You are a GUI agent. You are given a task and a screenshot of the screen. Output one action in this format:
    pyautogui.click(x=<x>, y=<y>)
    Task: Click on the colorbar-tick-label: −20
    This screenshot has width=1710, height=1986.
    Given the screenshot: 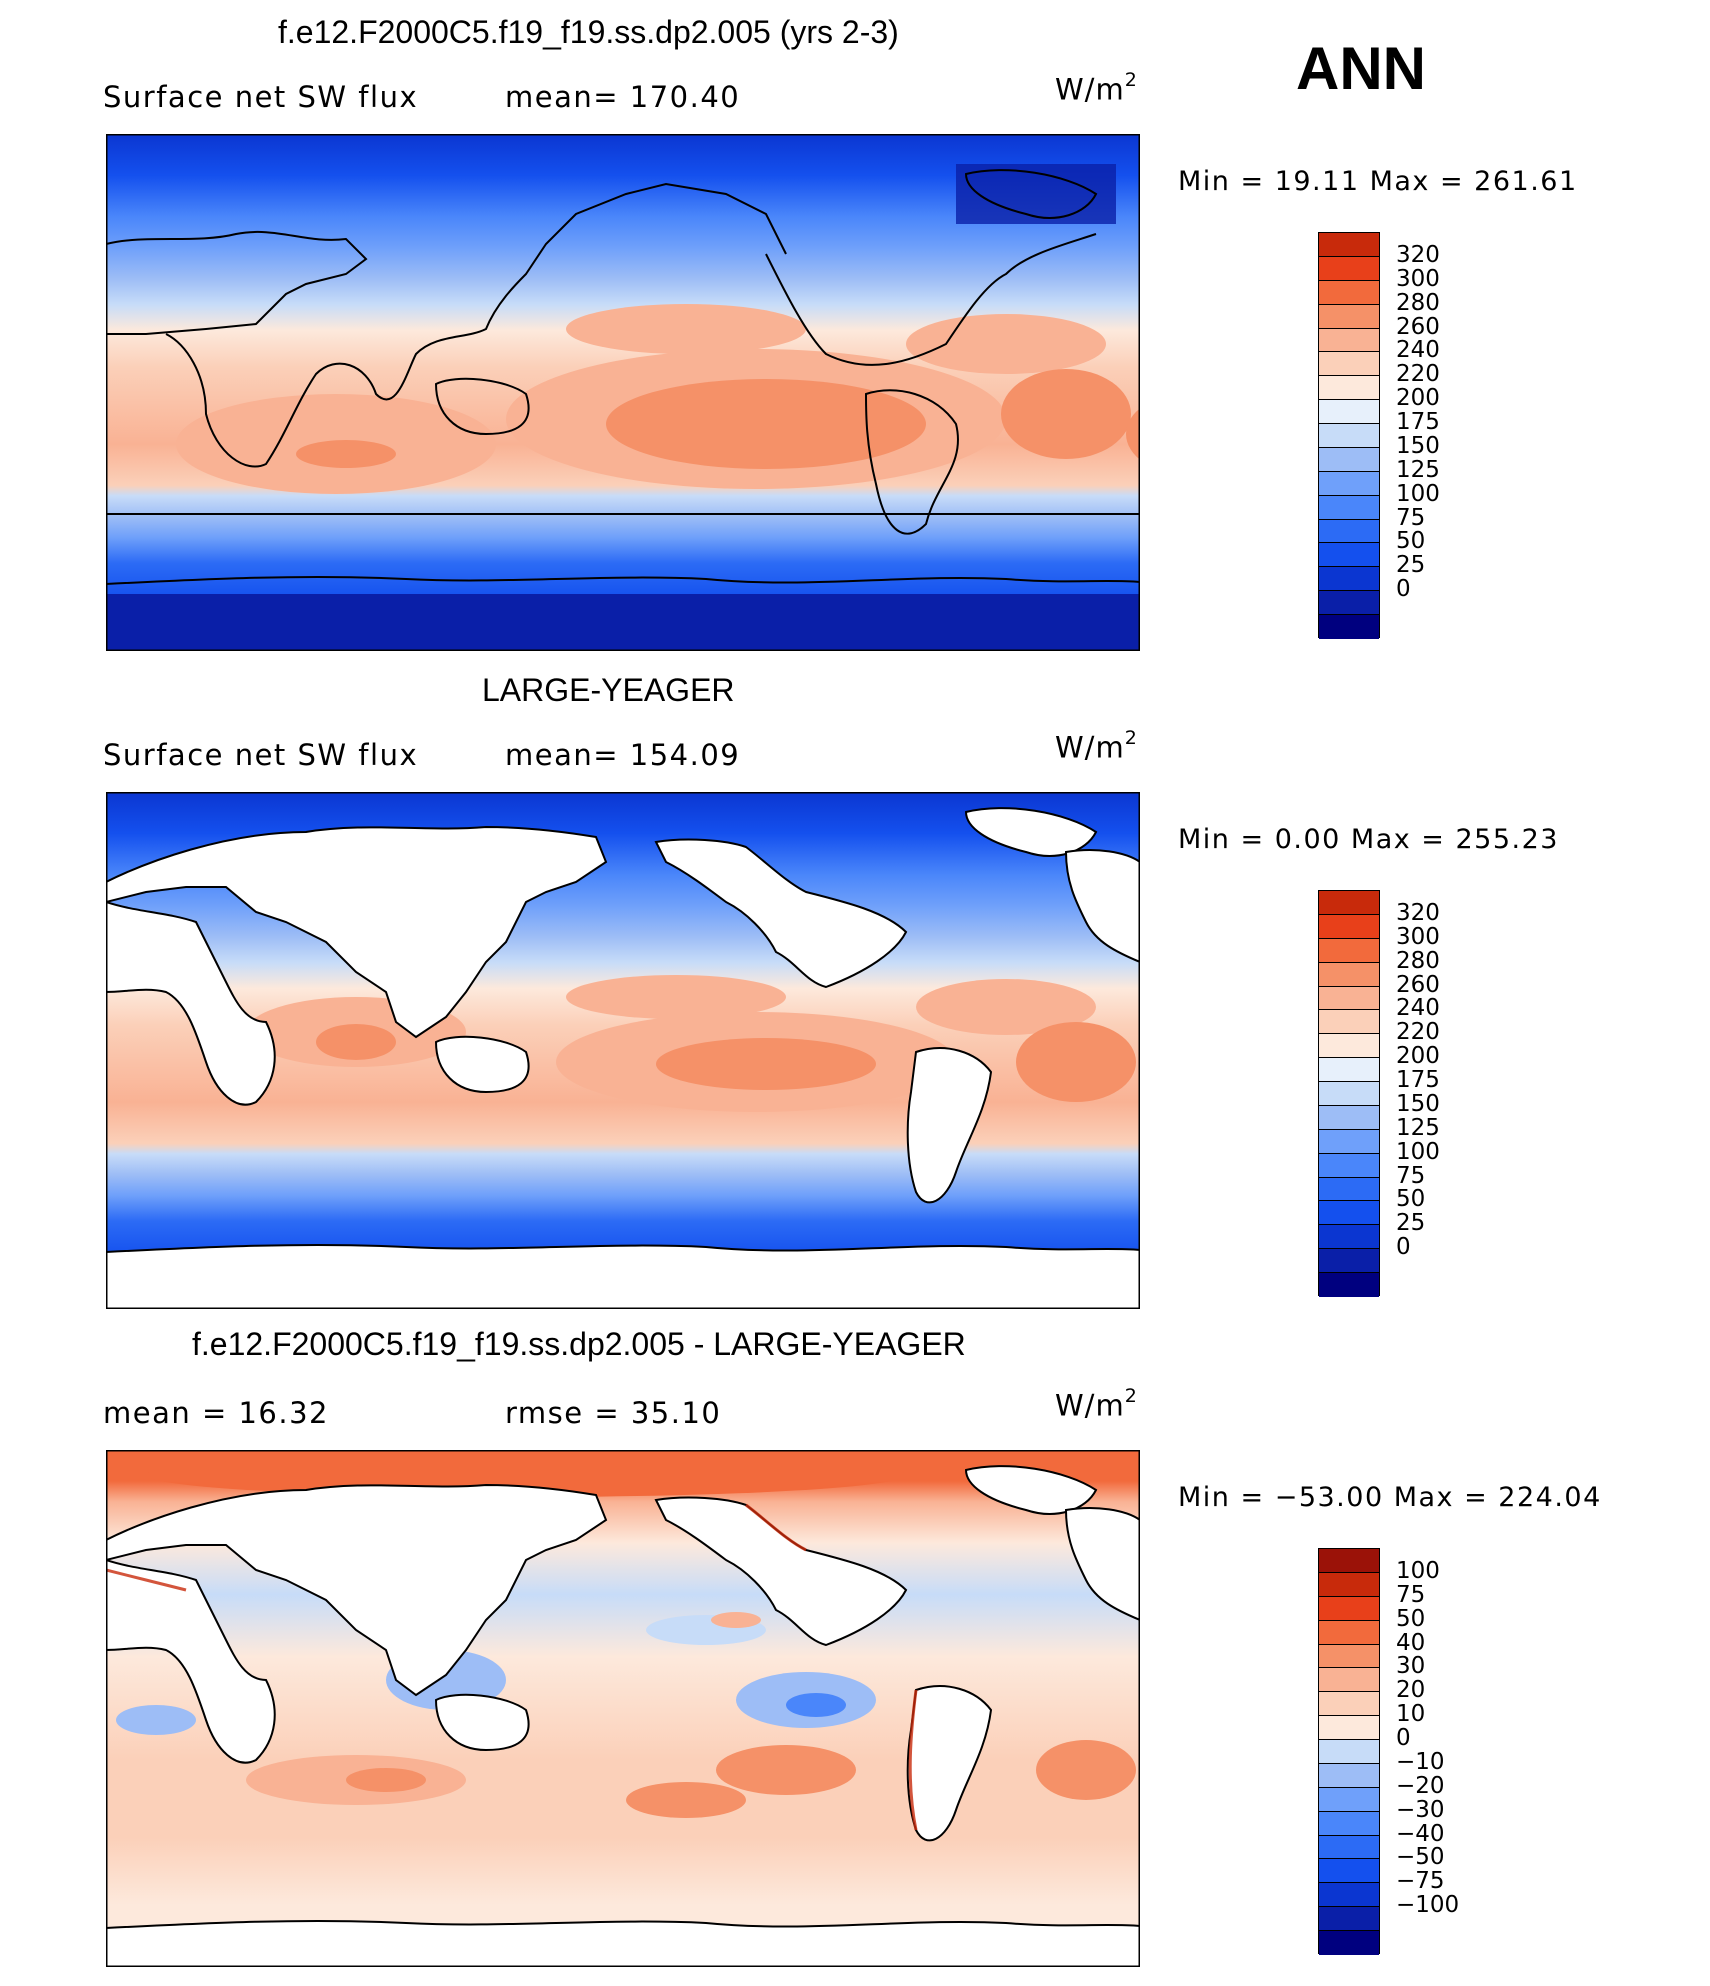 What is the action you would take?
    pyautogui.click(x=1420, y=1785)
    